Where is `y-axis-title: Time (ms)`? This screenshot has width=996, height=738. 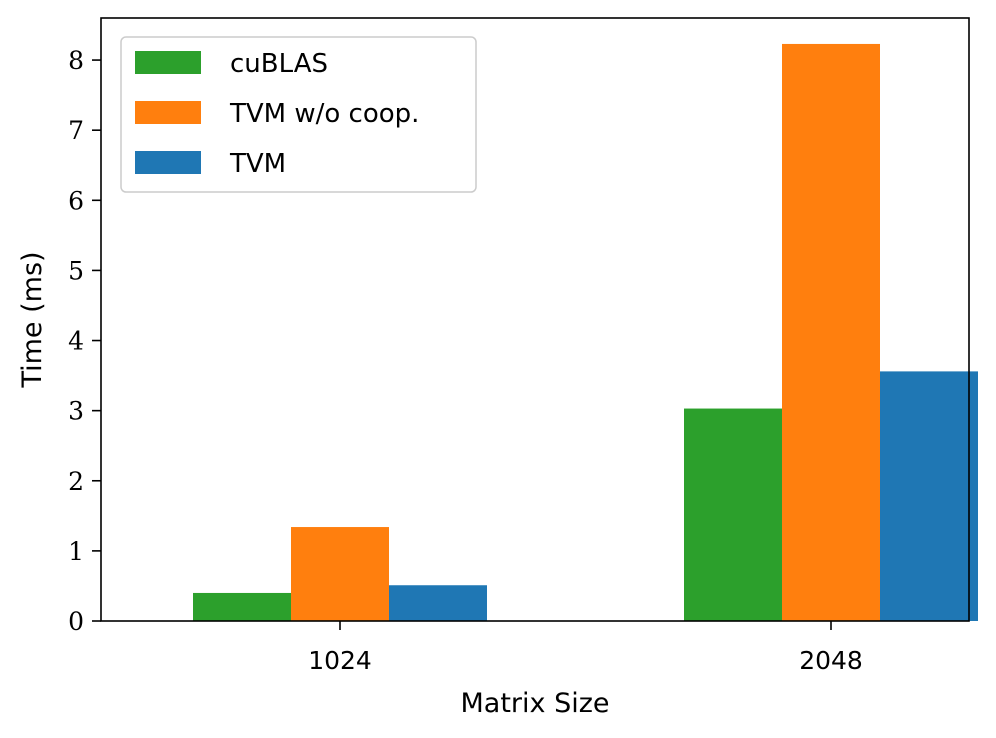 y-axis-title: Time (ms) is located at coordinates (32, 319).